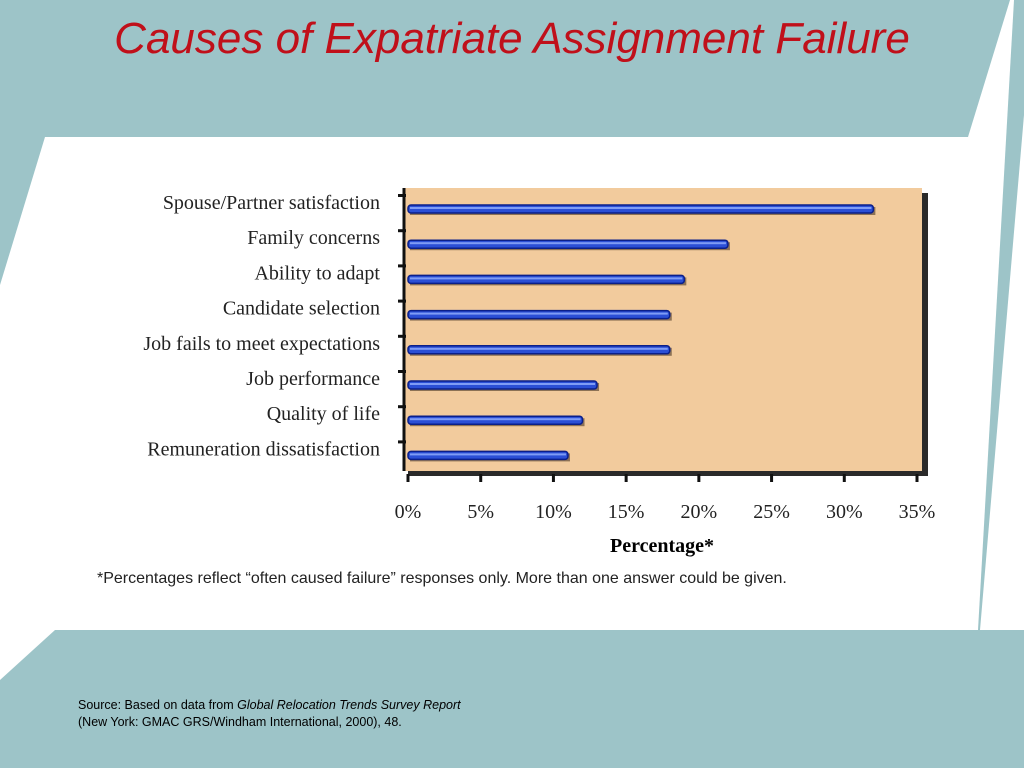  I want to click on x-tick-label: 20%, so click(699, 512).